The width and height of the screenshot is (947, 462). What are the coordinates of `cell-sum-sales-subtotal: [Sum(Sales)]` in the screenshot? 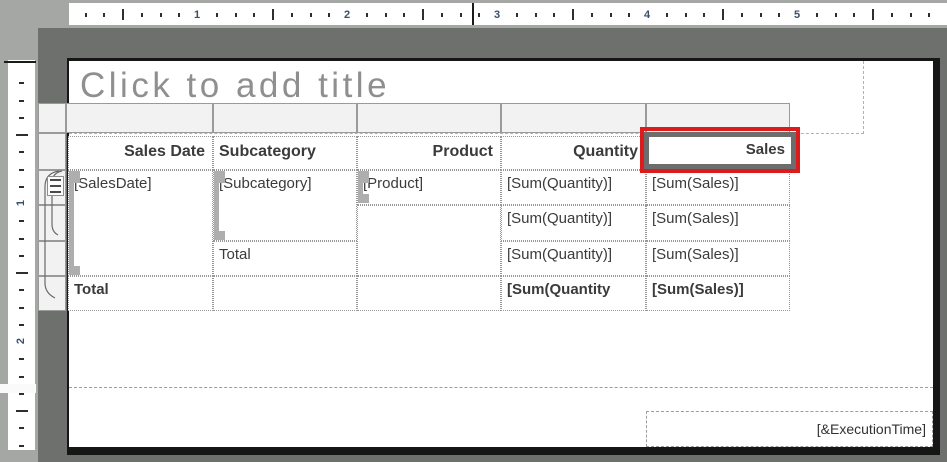 It's located at (718, 258).